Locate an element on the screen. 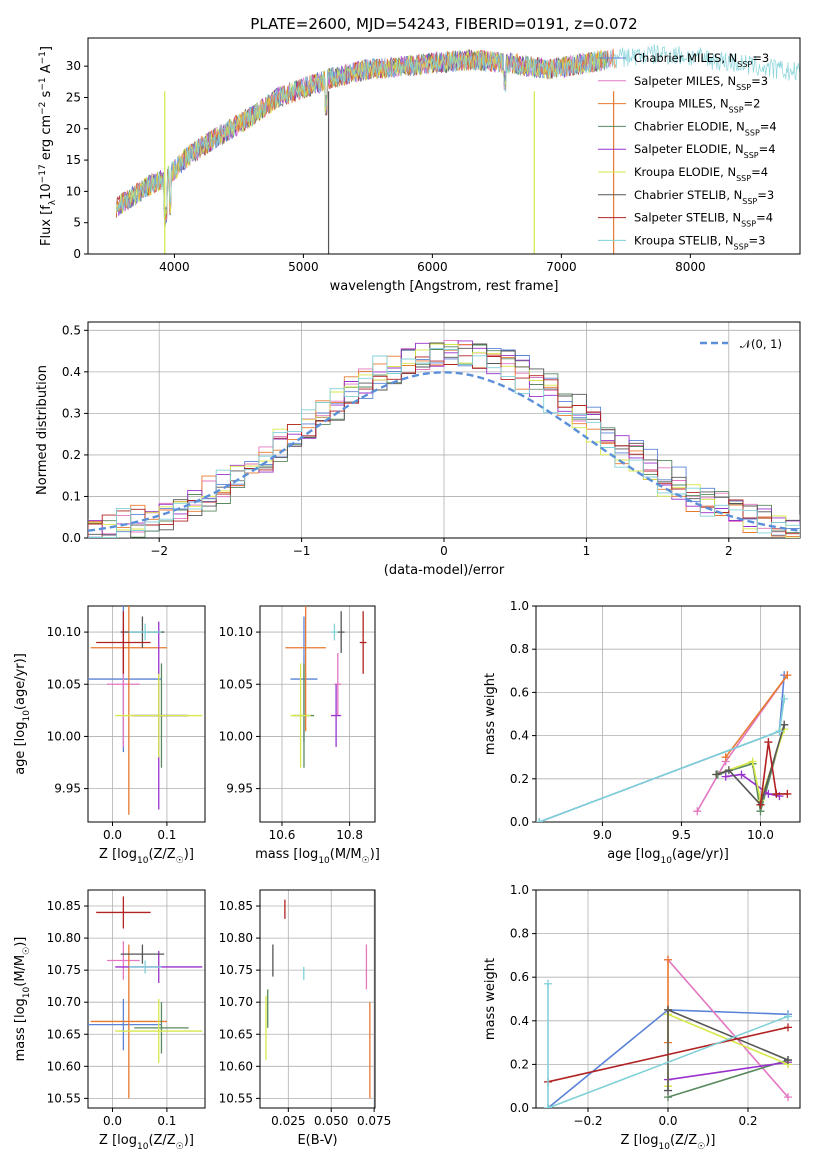  label-part: age [log is located at coordinates (20, 748).